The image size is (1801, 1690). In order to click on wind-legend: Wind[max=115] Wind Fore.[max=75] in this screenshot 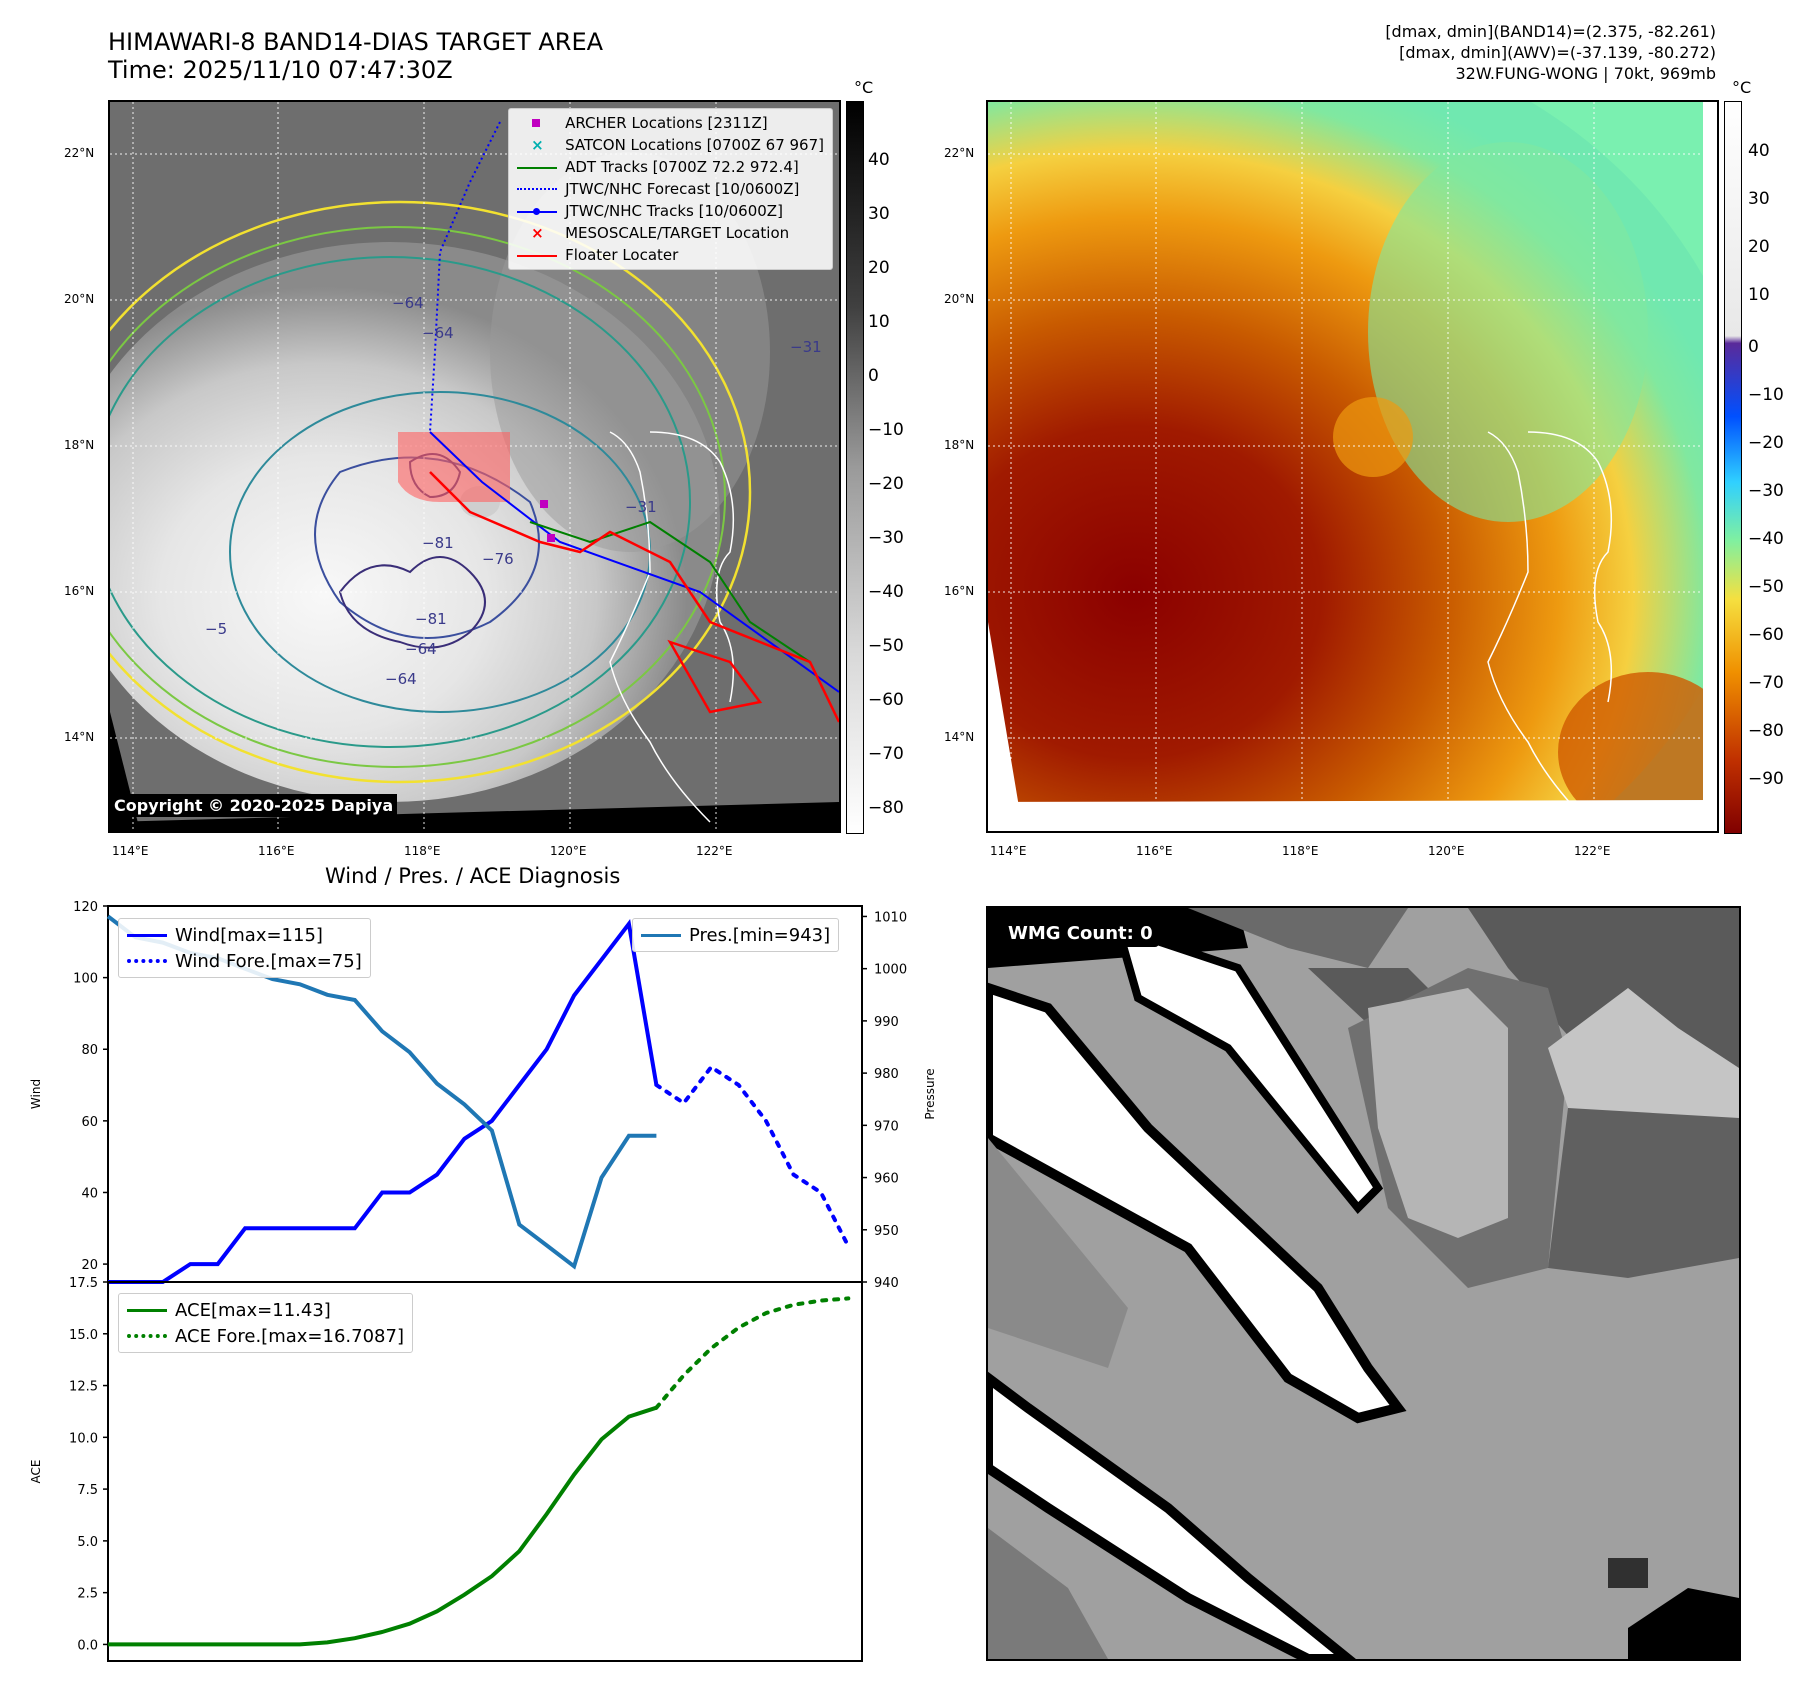, I will do `click(244, 948)`.